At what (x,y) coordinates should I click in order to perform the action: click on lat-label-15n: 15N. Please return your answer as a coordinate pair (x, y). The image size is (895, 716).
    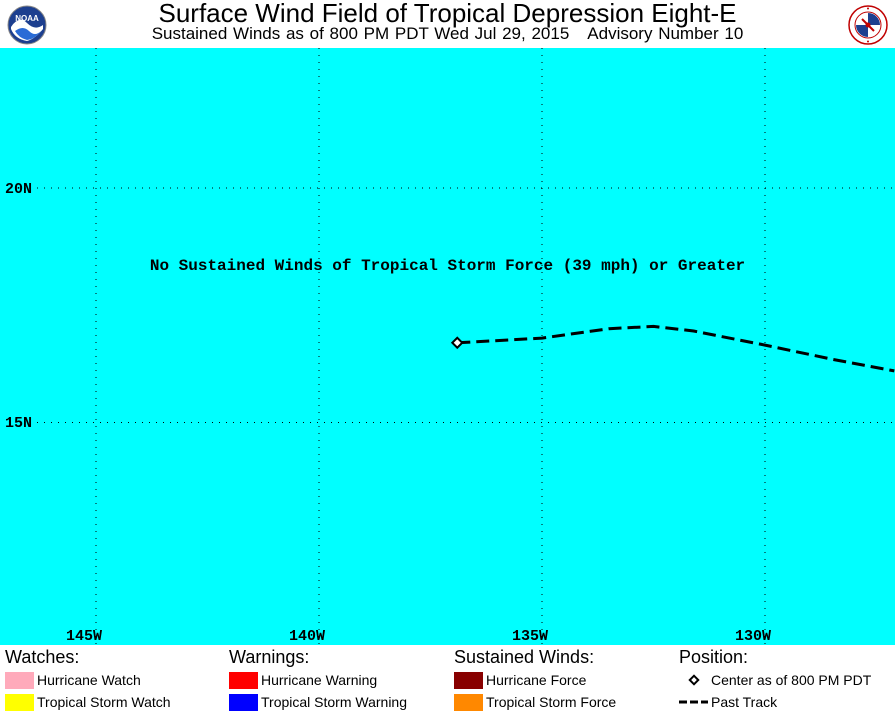
    Looking at the image, I should click on (19, 423).